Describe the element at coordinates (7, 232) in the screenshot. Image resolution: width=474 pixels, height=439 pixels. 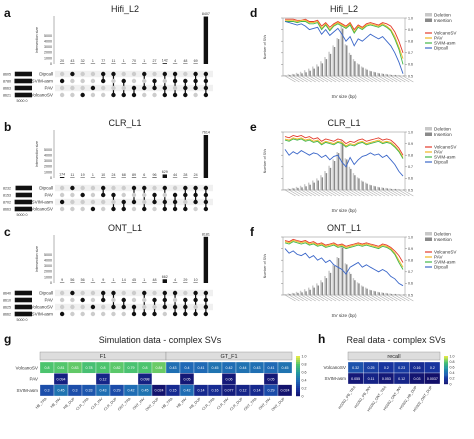
I see `panel-label-c: c` at that location.